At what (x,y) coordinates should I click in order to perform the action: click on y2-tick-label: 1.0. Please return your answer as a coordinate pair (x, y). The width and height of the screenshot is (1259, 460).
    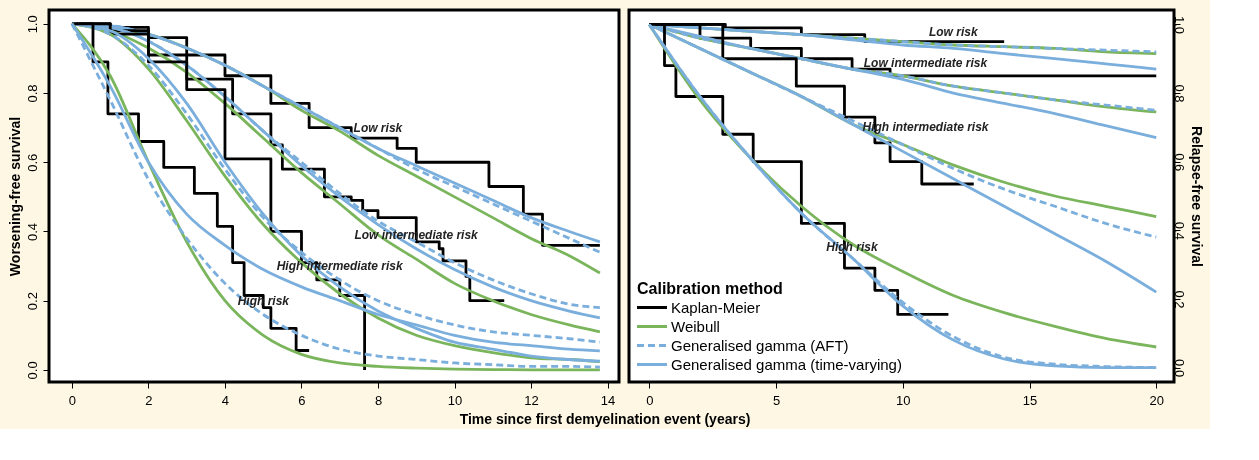
    Looking at the image, I should click on (1179, 24).